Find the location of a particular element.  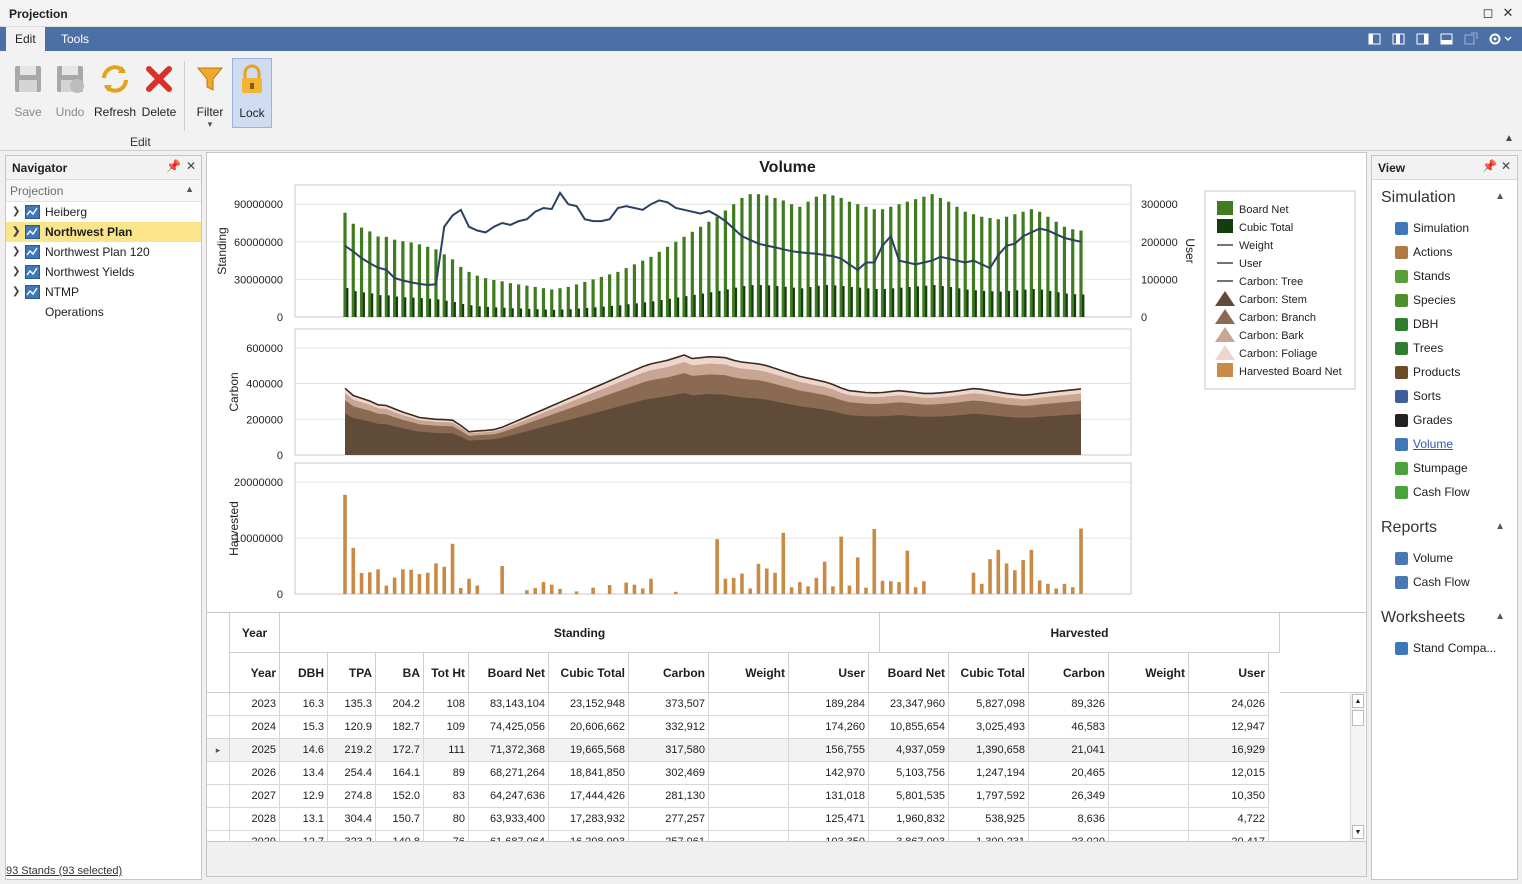

refresh-button: Refresh is located at coordinates (115, 95).